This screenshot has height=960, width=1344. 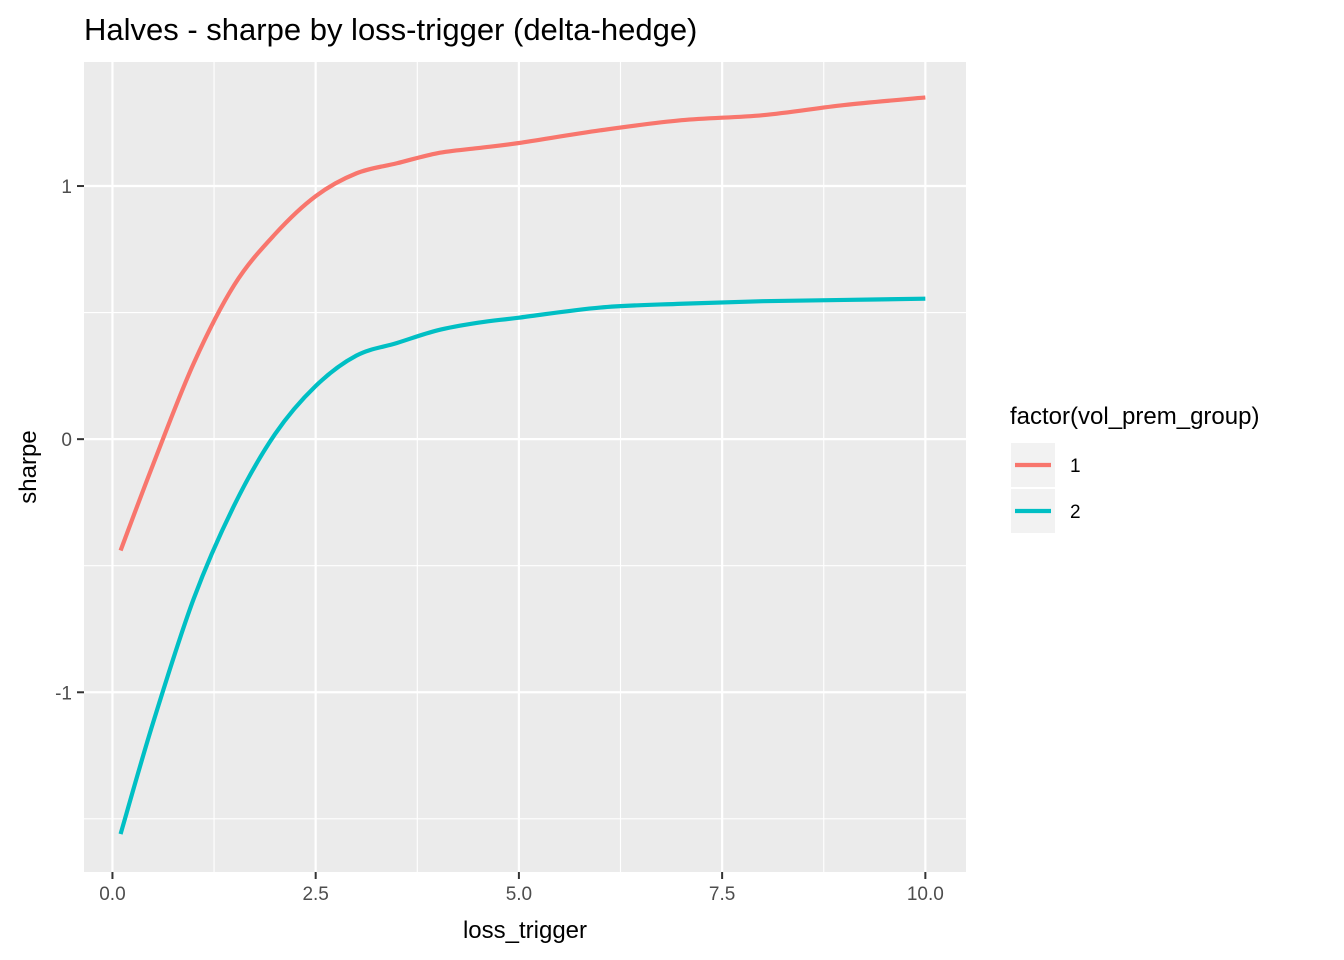 What do you see at coordinates (722, 894) in the screenshot?
I see `x-tick-label: 7.5` at bounding box center [722, 894].